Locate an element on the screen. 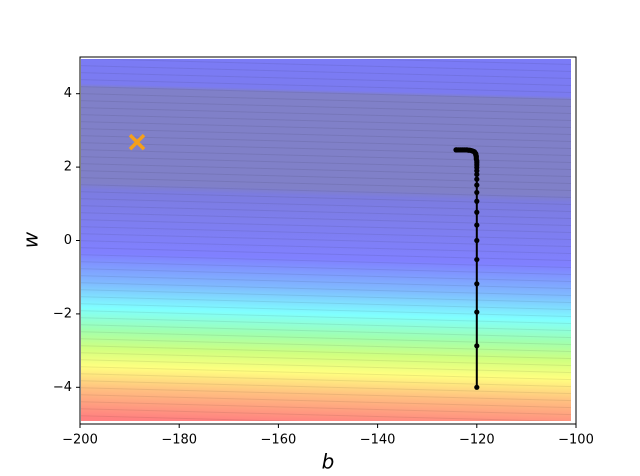 Image resolution: width=640 pixels, height=476 pixels. x-axis-label: b is located at coordinates (328, 462).